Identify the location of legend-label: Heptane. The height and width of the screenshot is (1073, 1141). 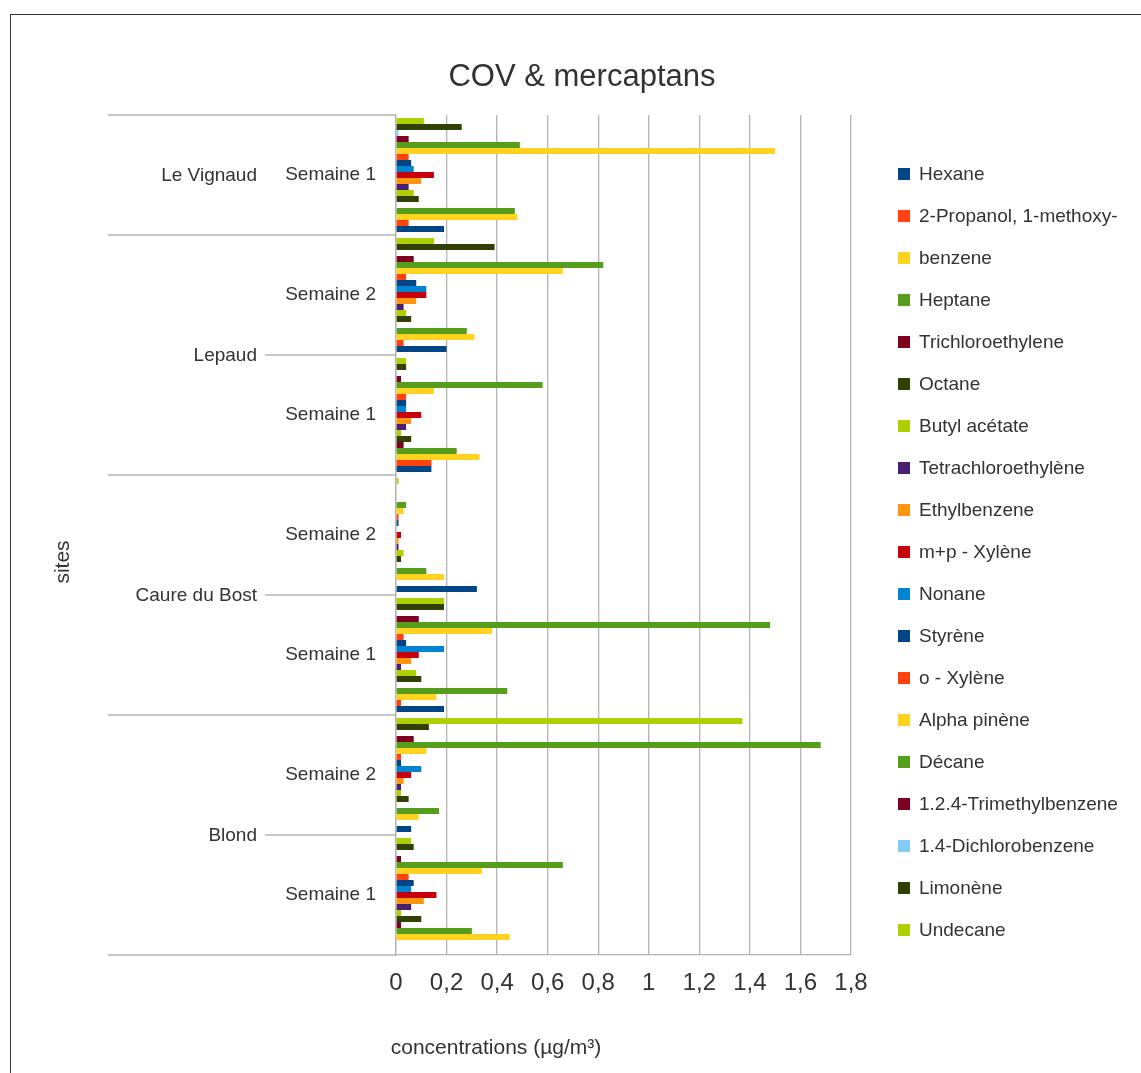
(955, 300).